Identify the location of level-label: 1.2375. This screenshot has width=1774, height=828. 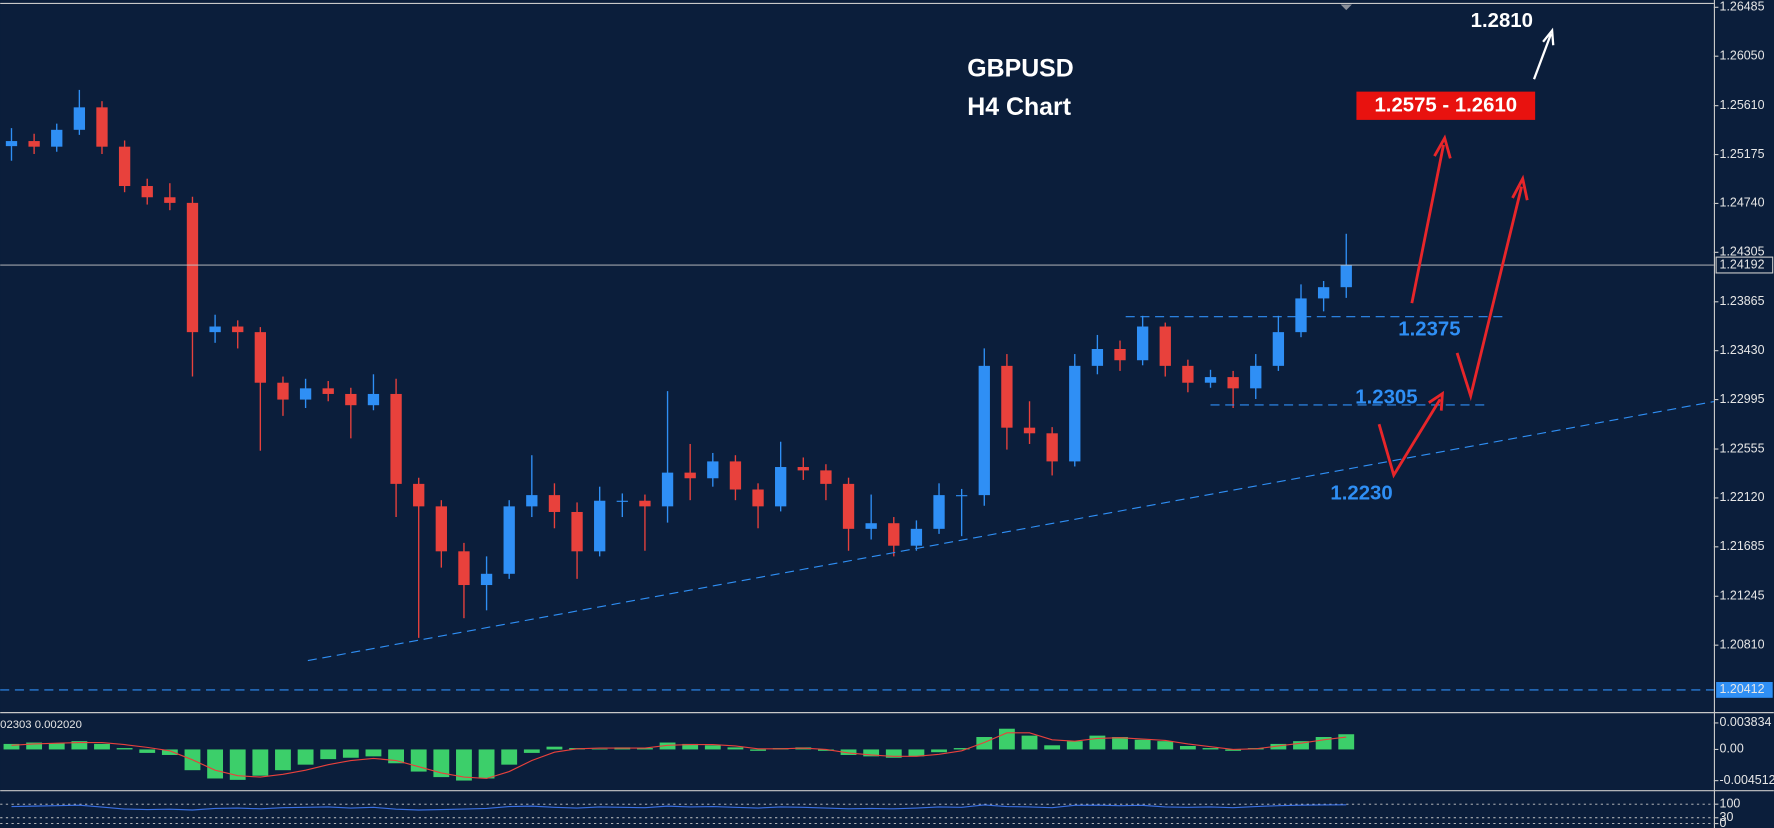
(1429, 330).